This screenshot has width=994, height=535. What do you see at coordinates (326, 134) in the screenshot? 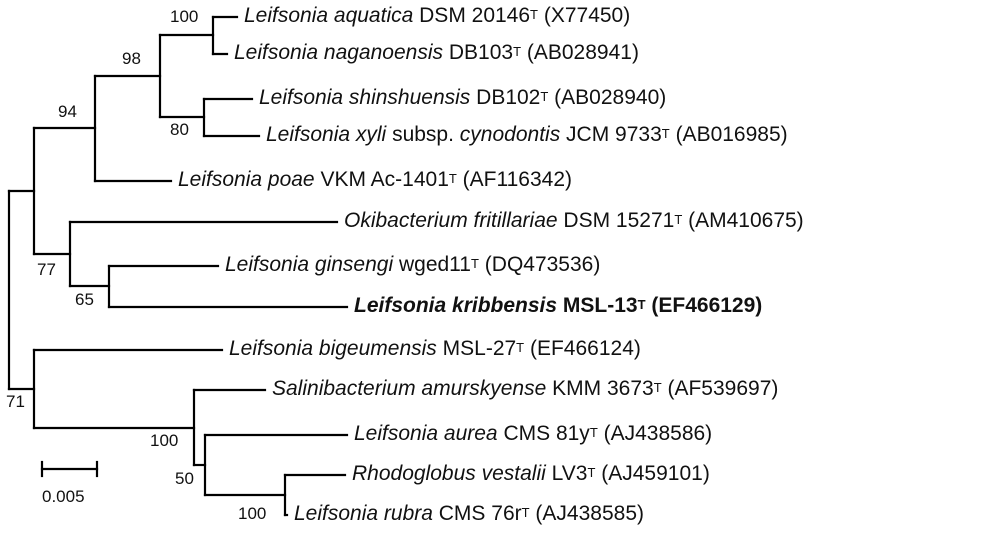
I see `taxon-name: Leifsonia xyli` at bounding box center [326, 134].